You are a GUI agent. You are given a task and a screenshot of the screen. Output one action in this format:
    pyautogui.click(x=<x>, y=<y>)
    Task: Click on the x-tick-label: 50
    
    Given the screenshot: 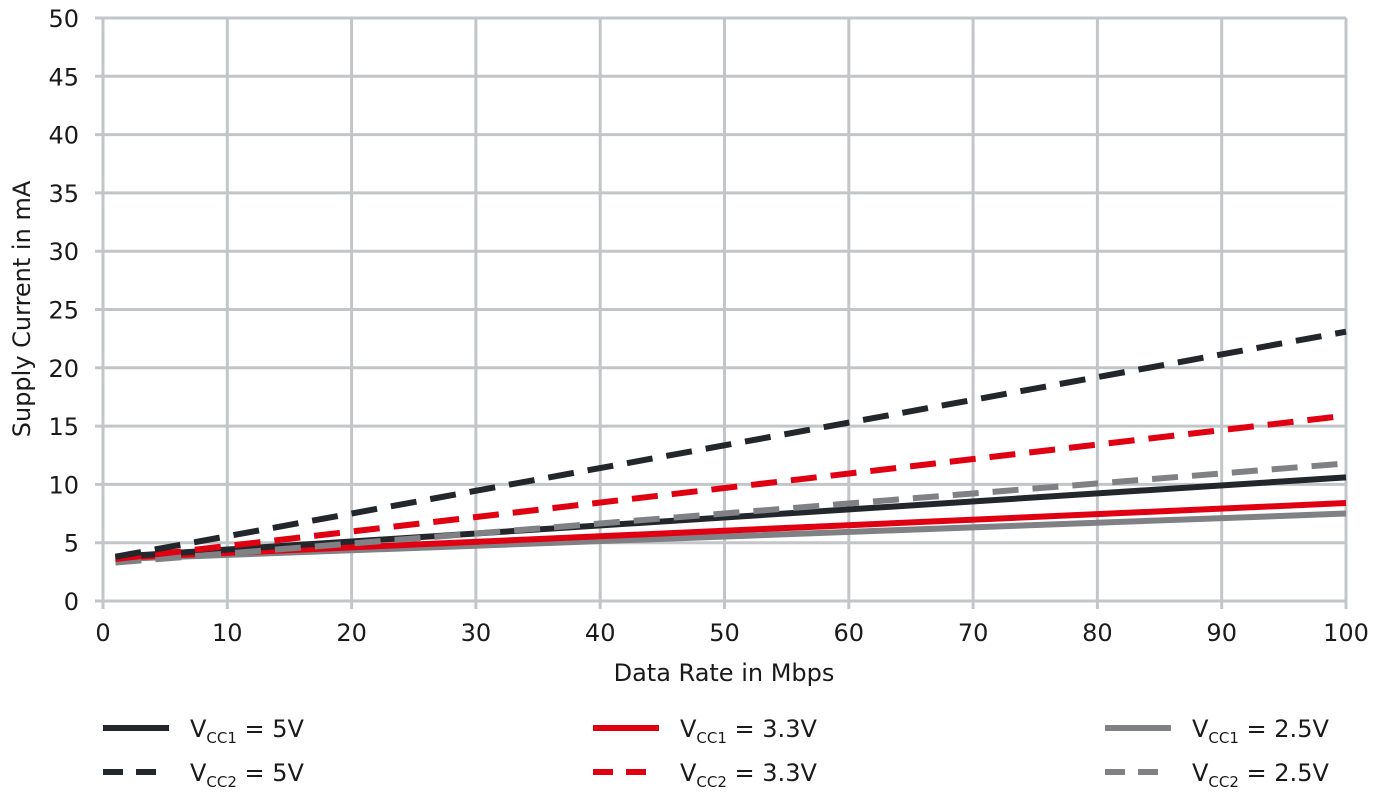 What is the action you would take?
    pyautogui.click(x=724, y=633)
    